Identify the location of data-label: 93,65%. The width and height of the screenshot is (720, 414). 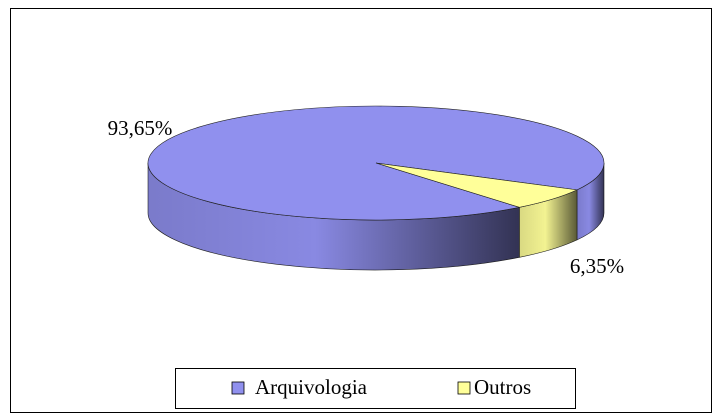
(140, 128).